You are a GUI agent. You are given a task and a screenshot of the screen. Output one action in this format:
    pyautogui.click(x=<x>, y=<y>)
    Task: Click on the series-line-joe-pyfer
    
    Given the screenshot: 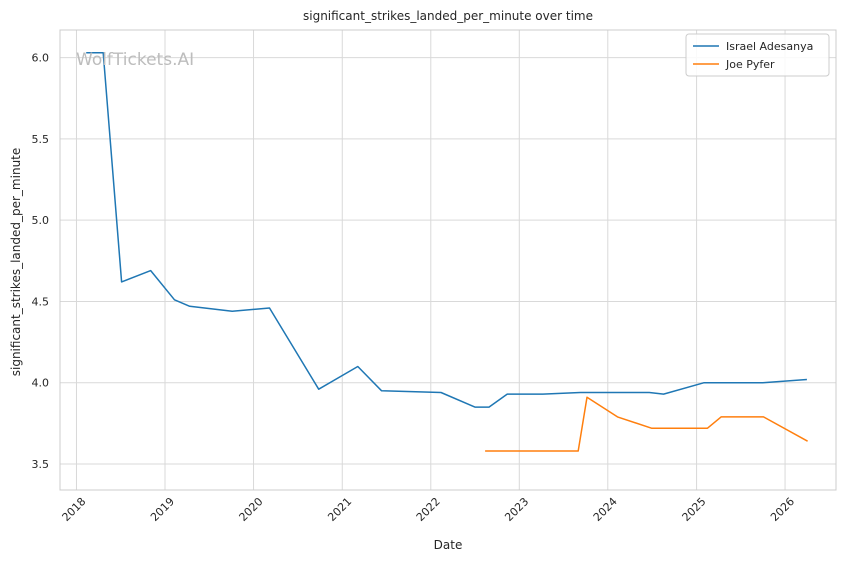 What is the action you would take?
    pyautogui.click(x=646, y=424)
    